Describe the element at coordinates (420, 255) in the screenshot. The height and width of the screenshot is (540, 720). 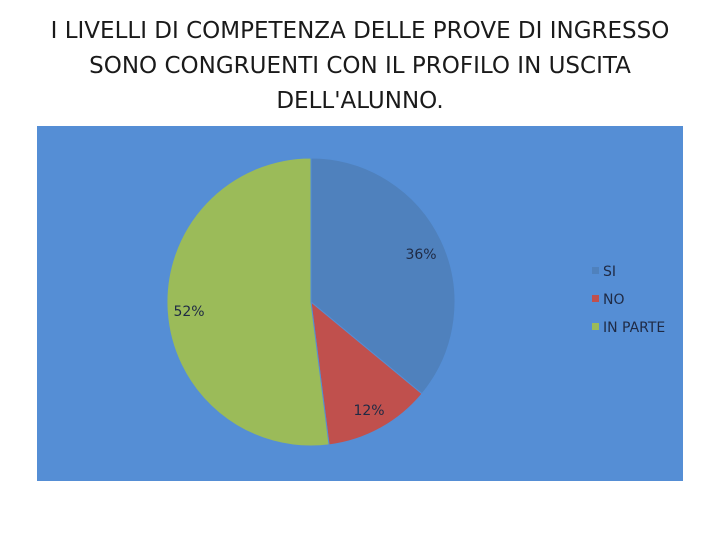
I see `data-label-si: 36%` at that location.